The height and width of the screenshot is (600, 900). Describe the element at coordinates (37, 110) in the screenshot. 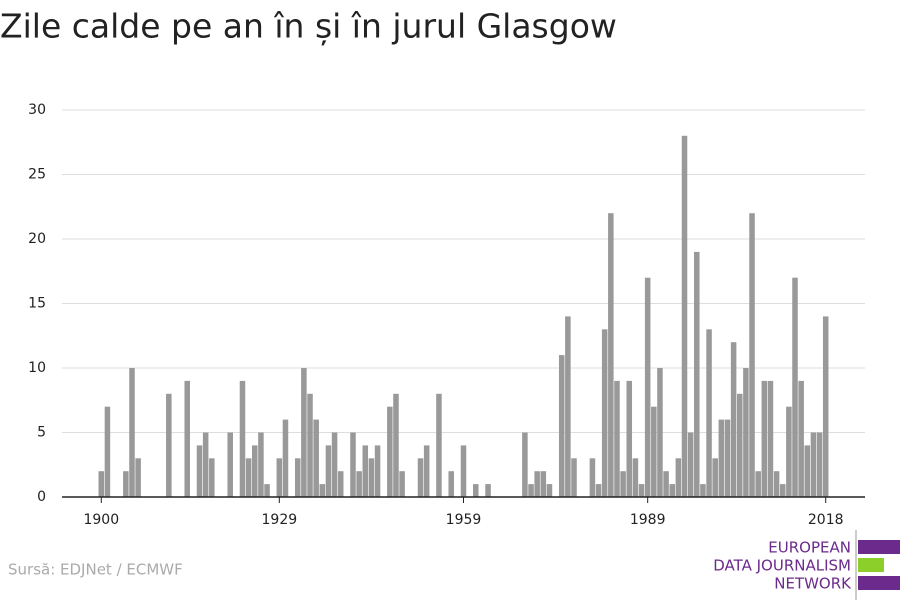

I see `y-tick-label: 30` at that location.